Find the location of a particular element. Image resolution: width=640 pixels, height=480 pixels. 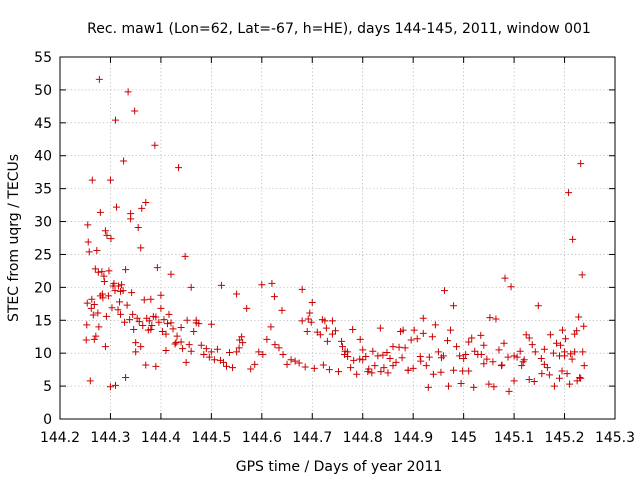

x-tick-label: 144.5 is located at coordinates (211, 438).